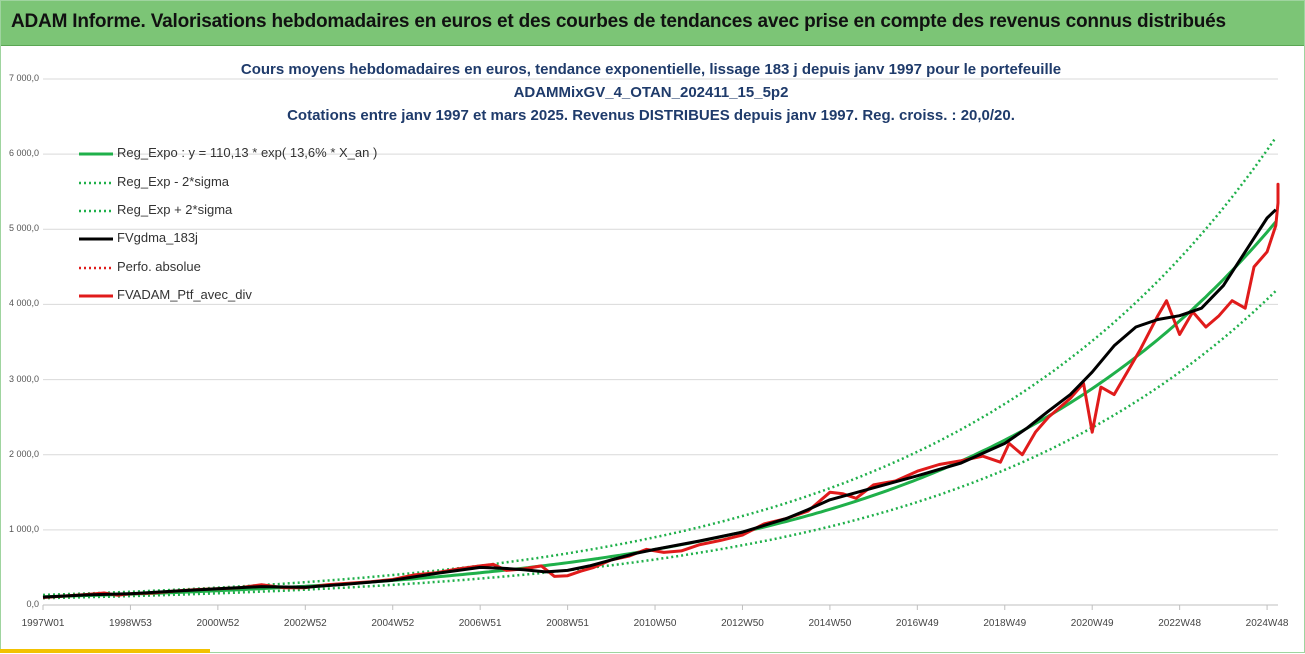  Describe the element at coordinates (305, 623) in the screenshot. I see `x-tick-label: 2002W52` at that location.